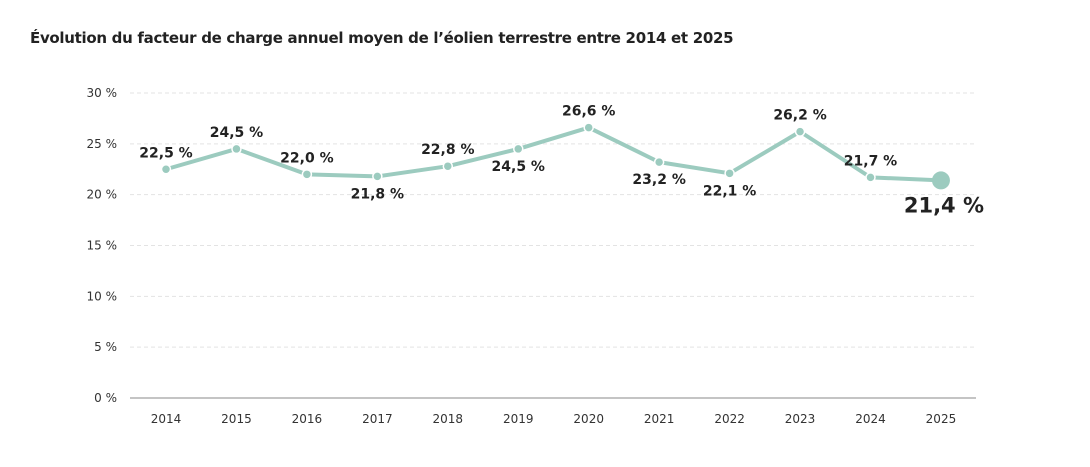  Describe the element at coordinates (102, 144) in the screenshot. I see `y-tick-label: 25 %` at that location.